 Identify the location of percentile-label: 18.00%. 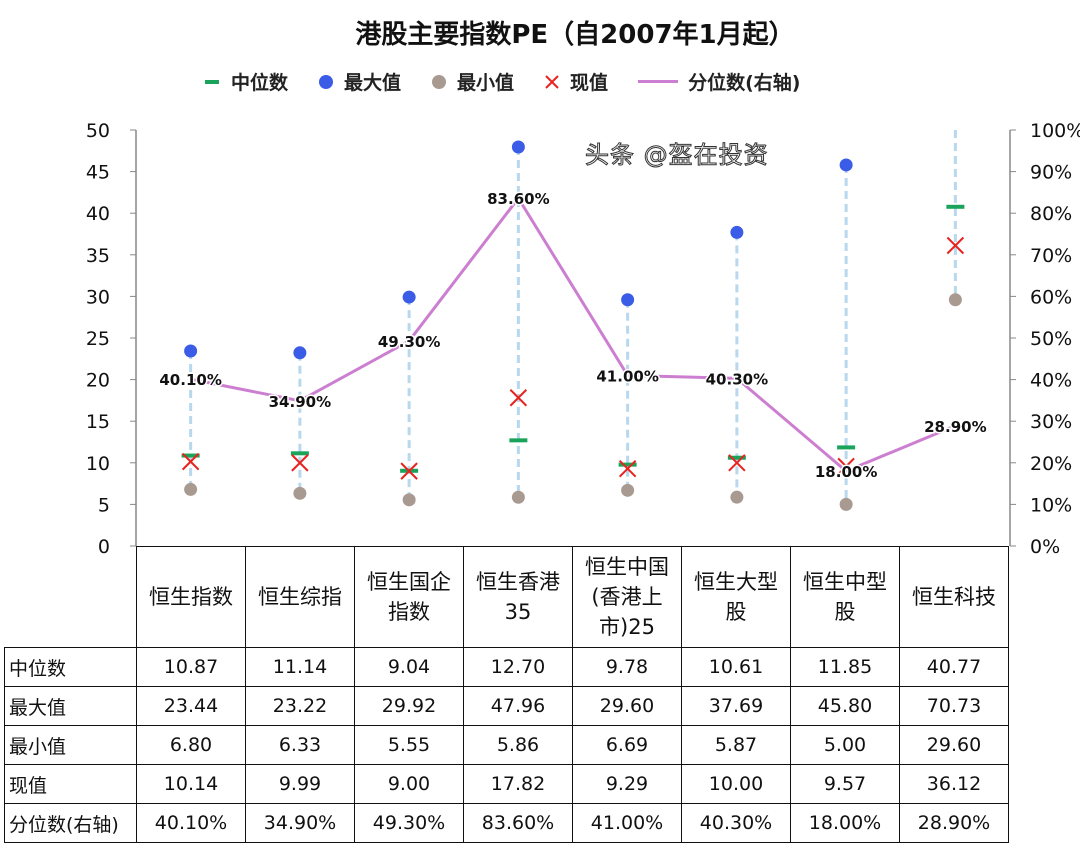
(846, 472).